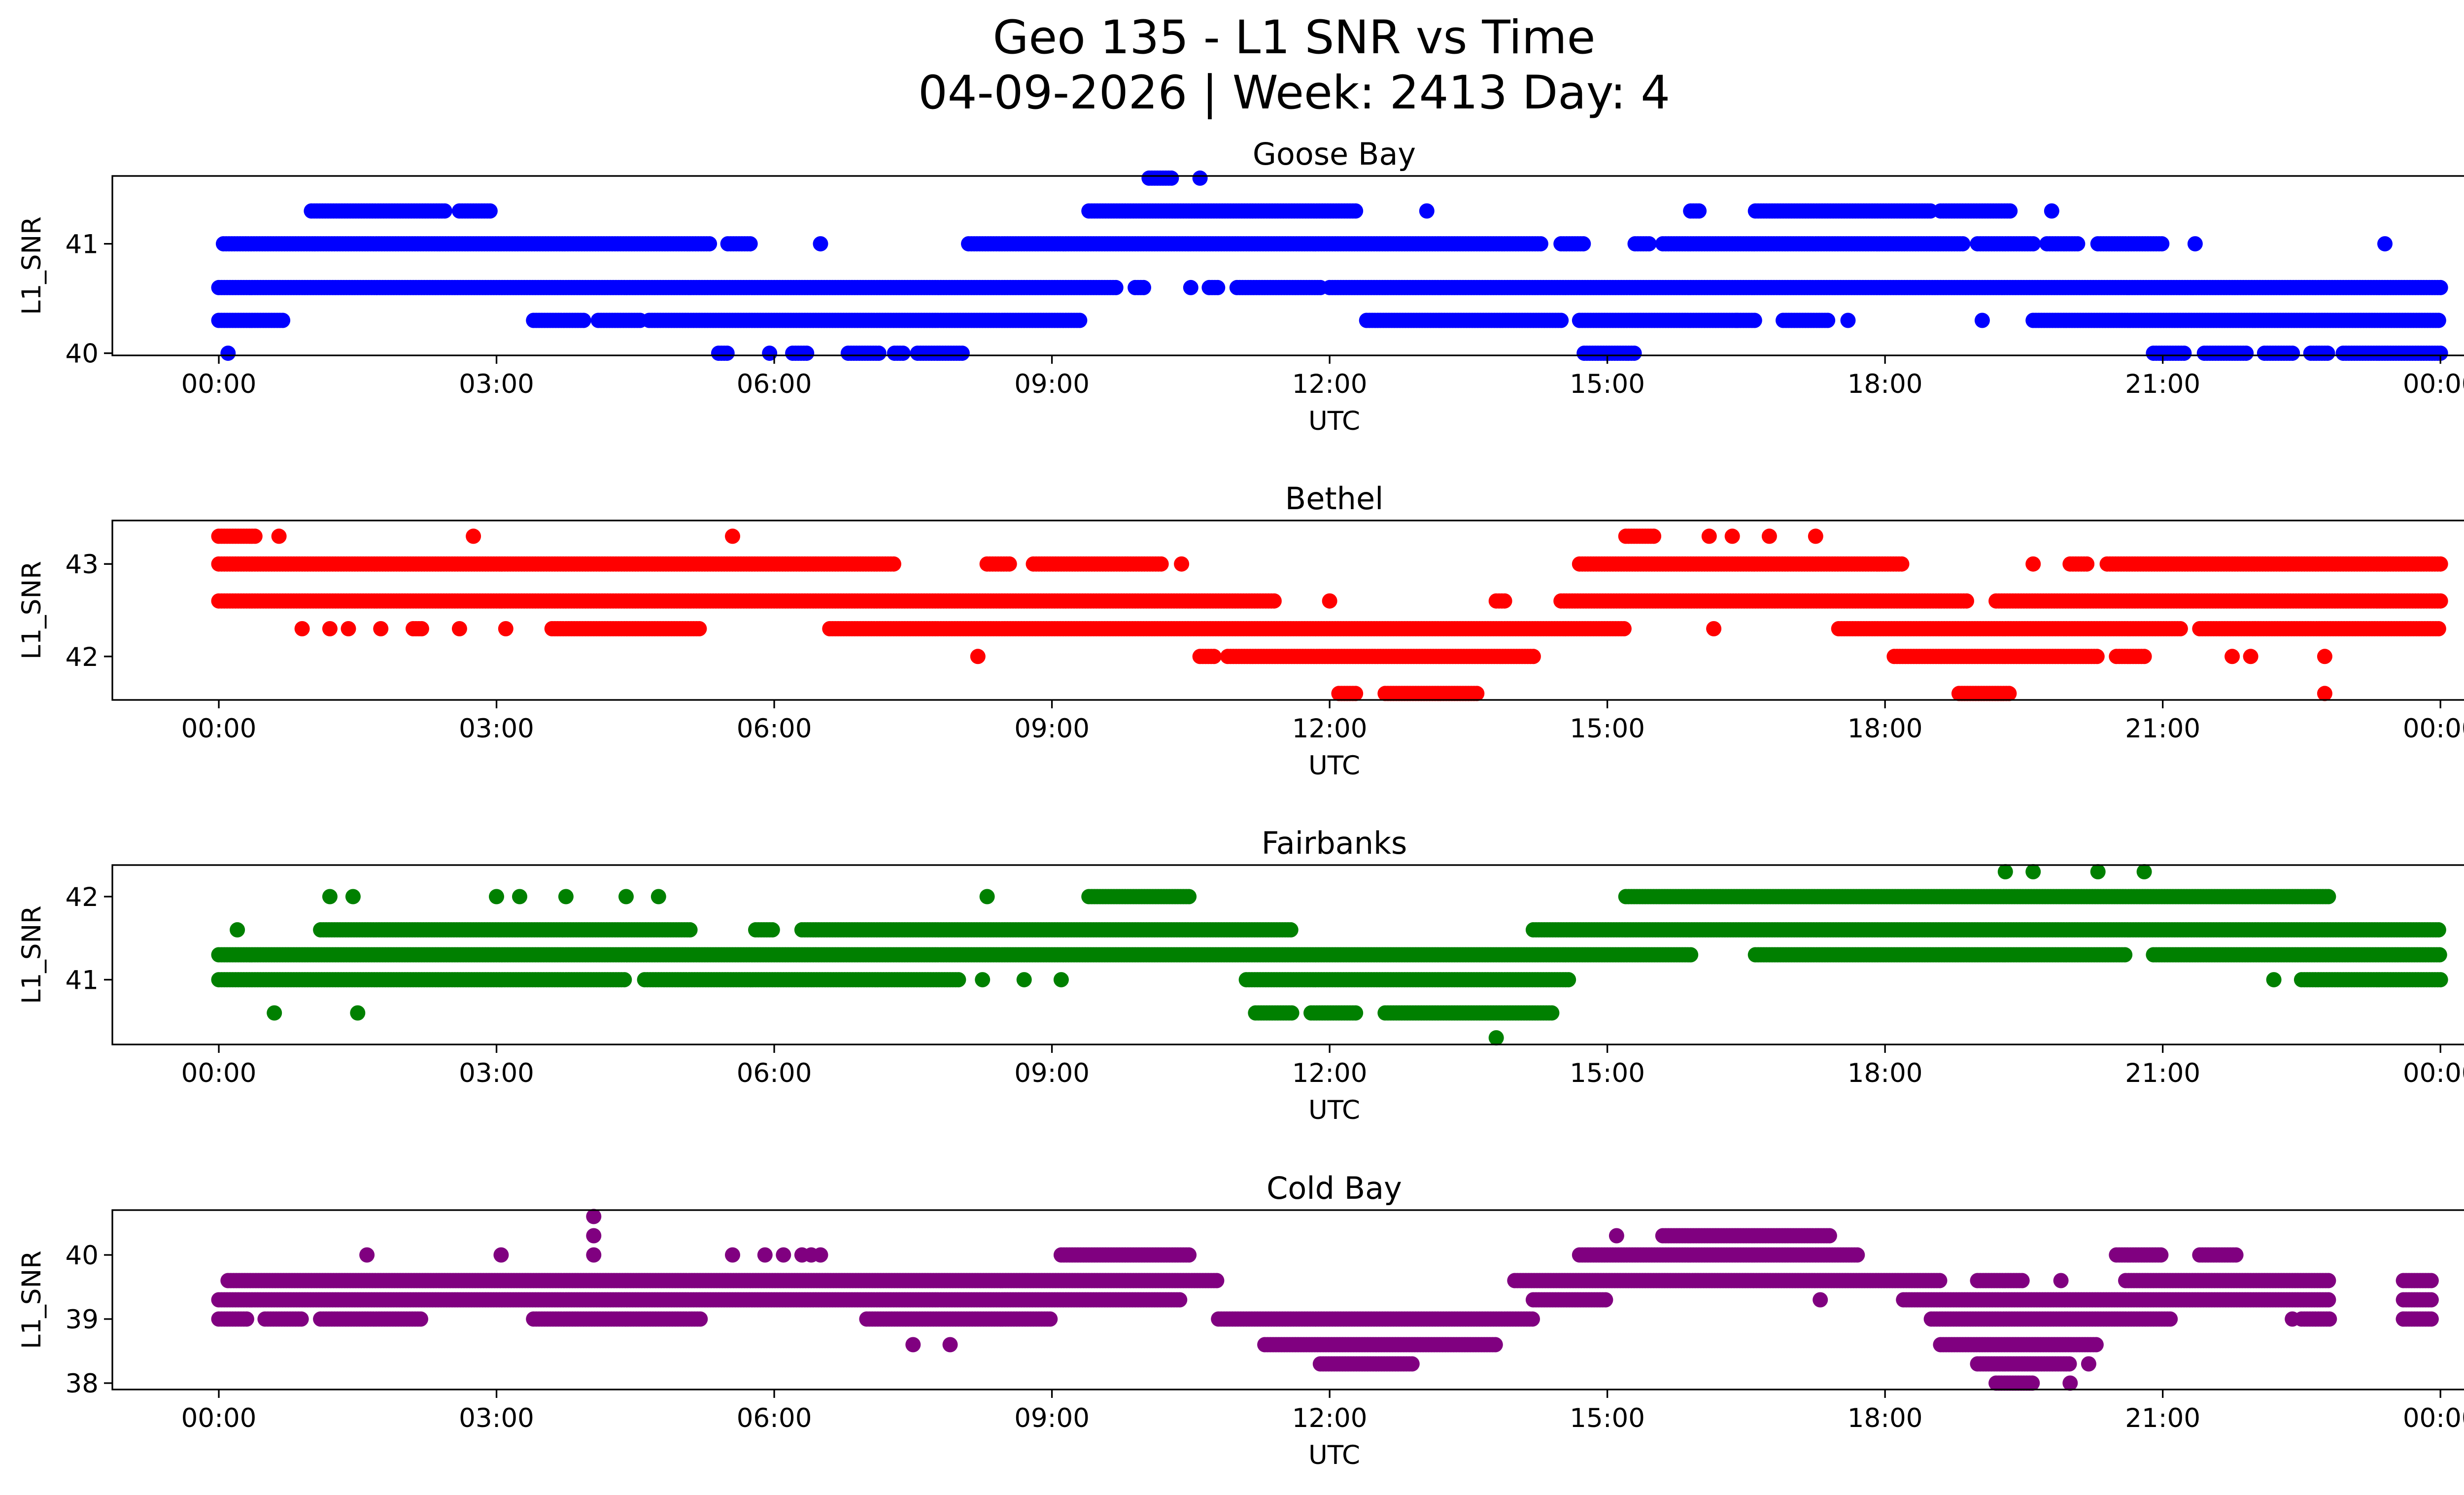 The width and height of the screenshot is (2464, 1495). I want to click on goose-bay-y-axis-label: L1_SNR, so click(32, 265).